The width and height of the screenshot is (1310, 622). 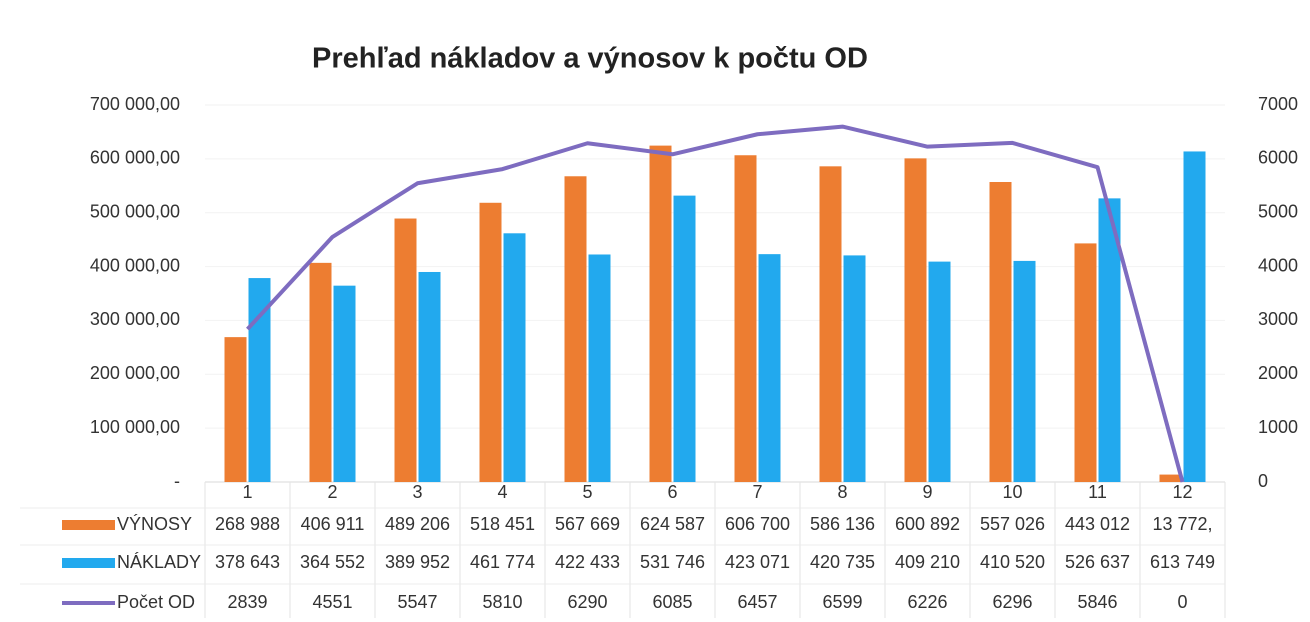 What do you see at coordinates (672, 492) in the screenshot?
I see `x-tick-label: 6` at bounding box center [672, 492].